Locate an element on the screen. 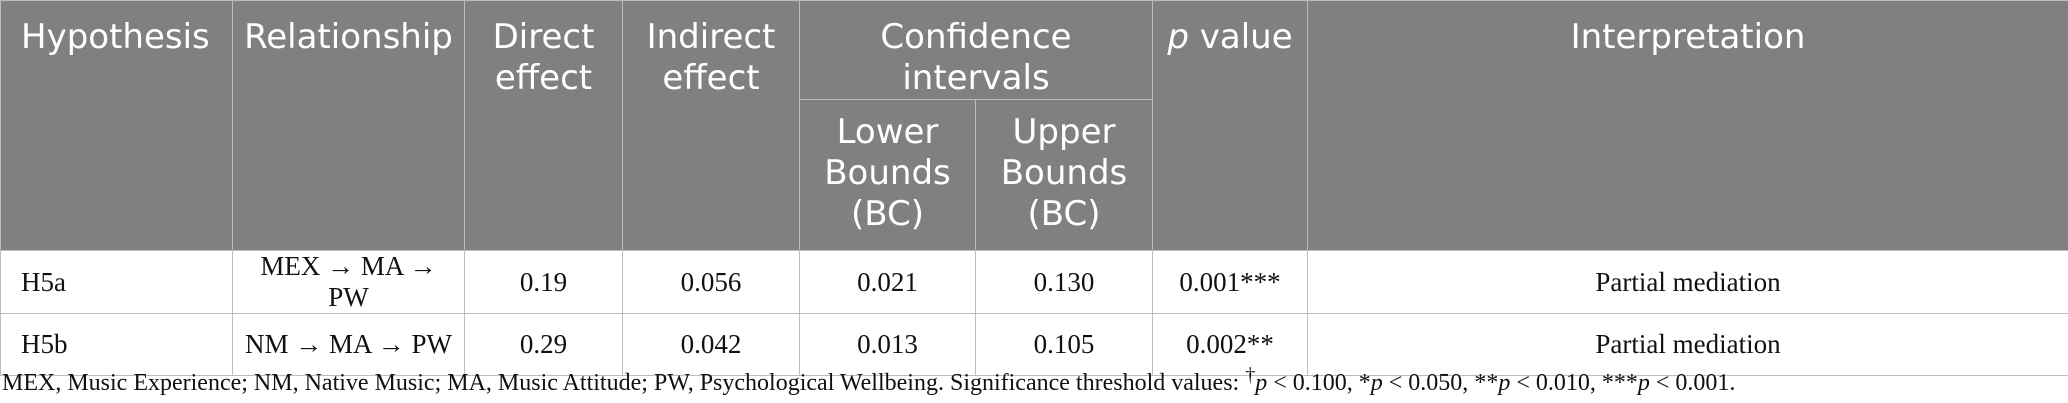 The width and height of the screenshot is (2068, 403). header-direct-line1: Direct is located at coordinates (543, 37).